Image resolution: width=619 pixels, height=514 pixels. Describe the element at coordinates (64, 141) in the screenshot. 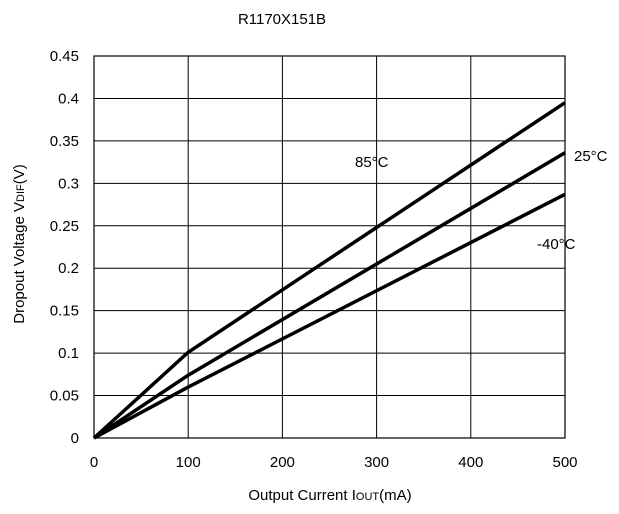

I see `y-tick-label: 0.35` at that location.